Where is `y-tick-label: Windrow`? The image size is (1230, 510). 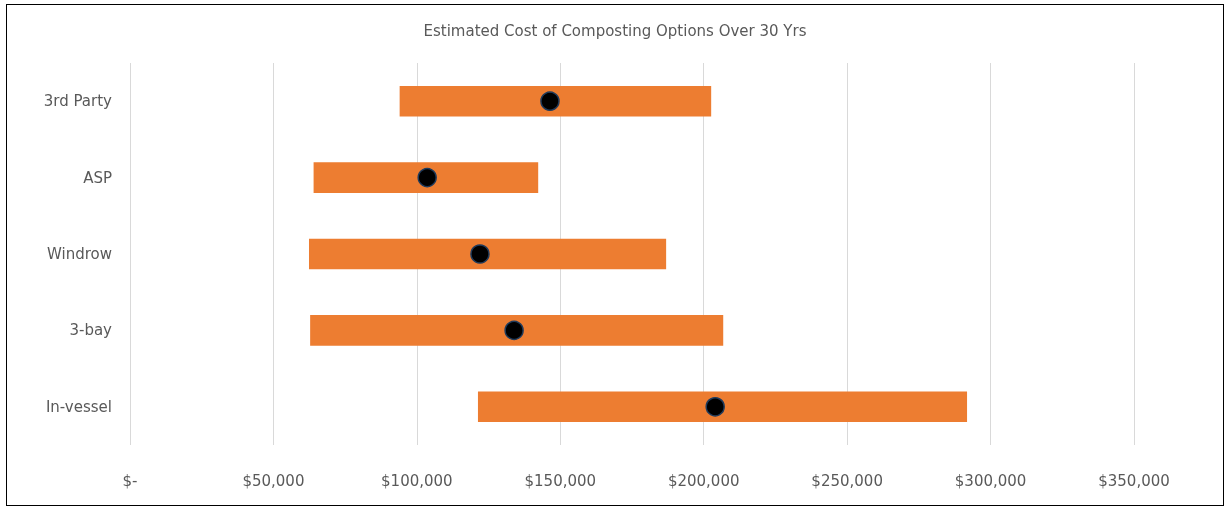
y-tick-label: Windrow is located at coordinates (79, 254).